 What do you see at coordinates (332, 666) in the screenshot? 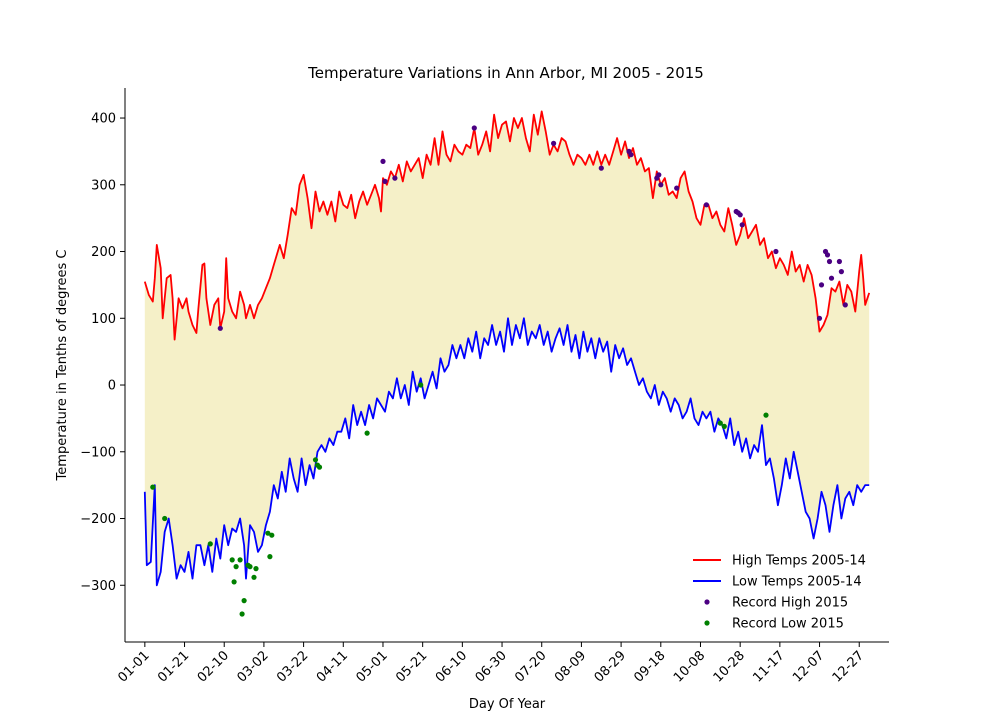
I see `x-tick-label: 04-11` at bounding box center [332, 666].